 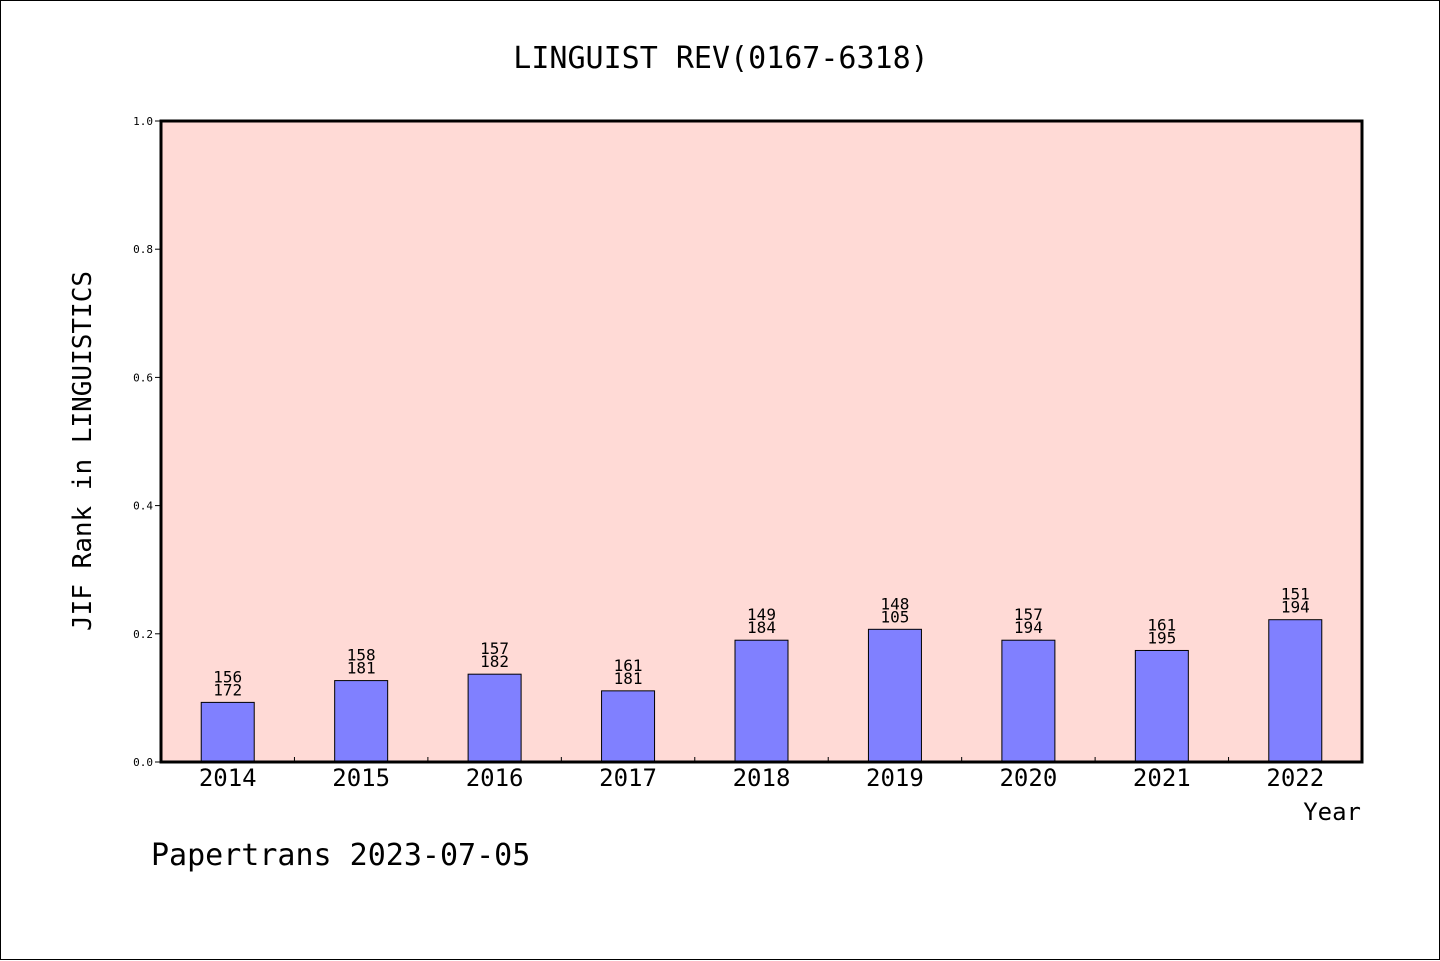 What do you see at coordinates (895, 778) in the screenshot?
I see `x-tick-label-2019: 2019` at bounding box center [895, 778].